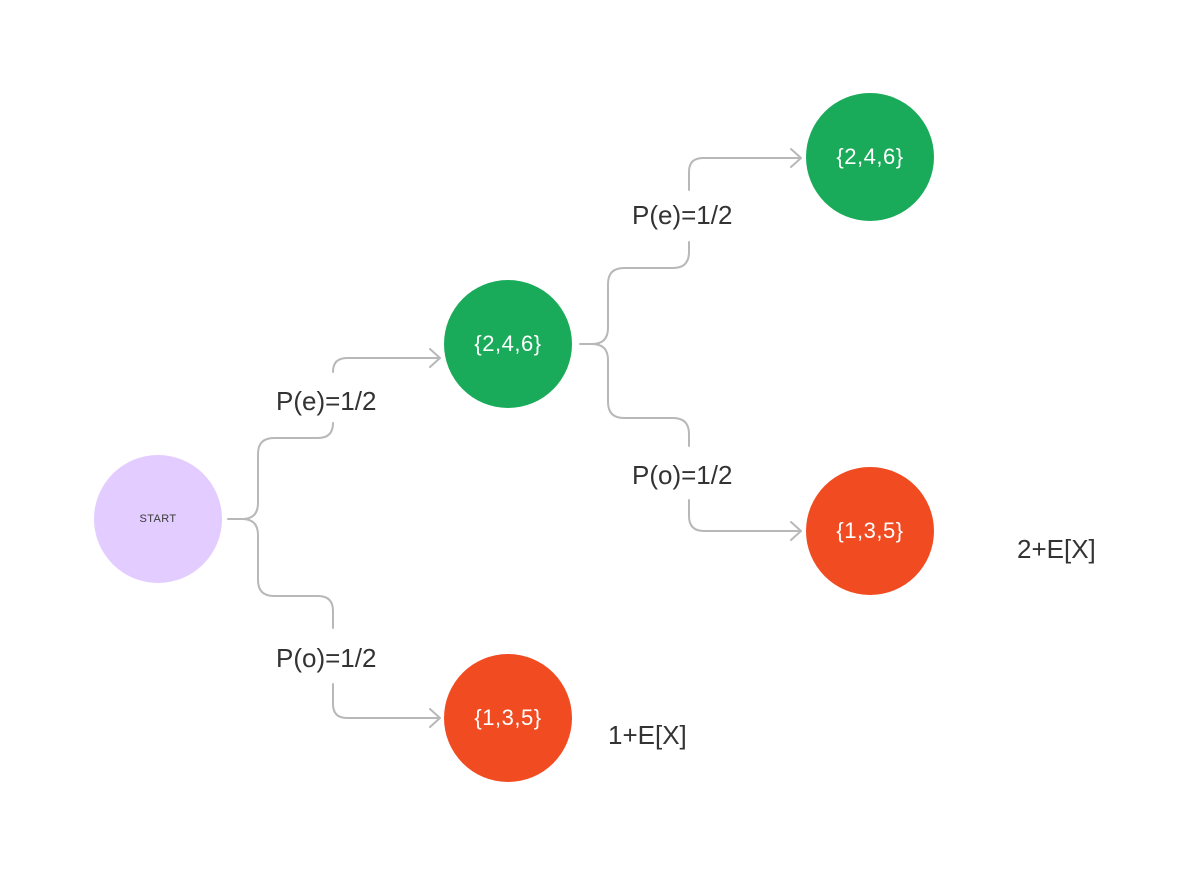 The width and height of the screenshot is (1200, 876). I want to click on odd-outcome-node-1-label: {1,3,5}, so click(508, 717).